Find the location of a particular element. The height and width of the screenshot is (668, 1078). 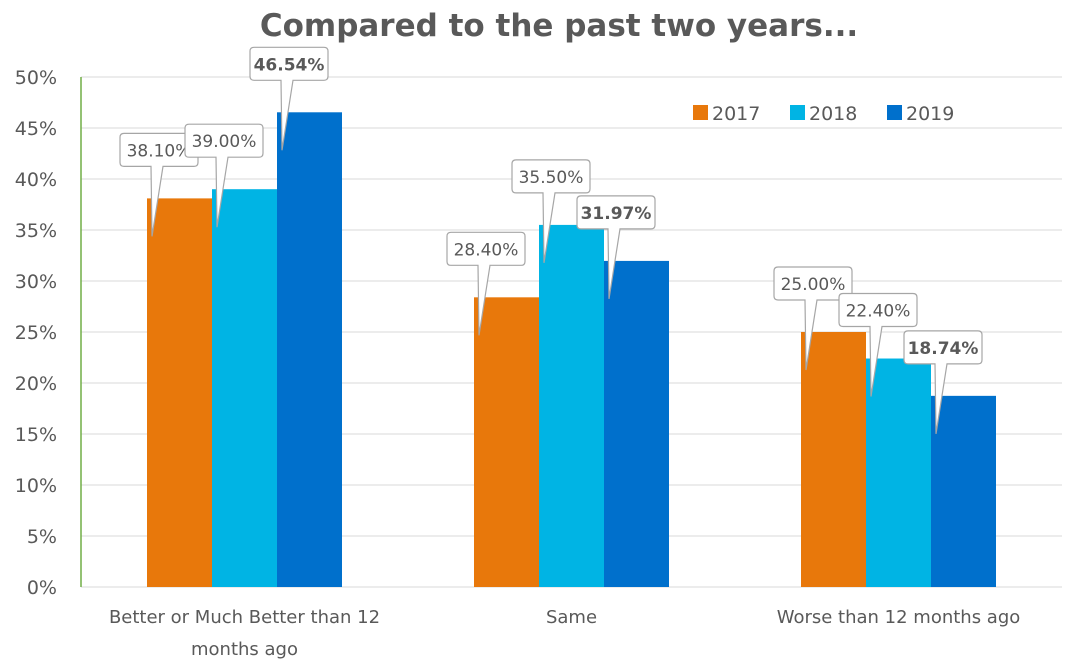

y-tick-label: 15% is located at coordinates (36, 435).